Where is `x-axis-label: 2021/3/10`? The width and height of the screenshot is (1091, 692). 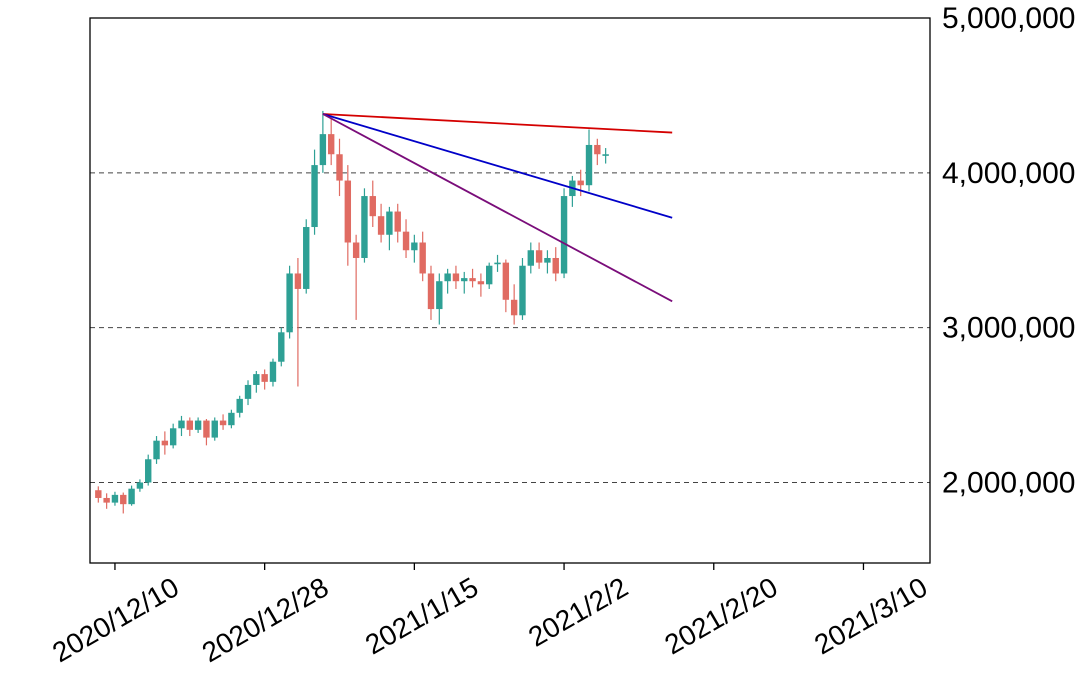
x-axis-label: 2021/3/10 is located at coordinates (870, 615).